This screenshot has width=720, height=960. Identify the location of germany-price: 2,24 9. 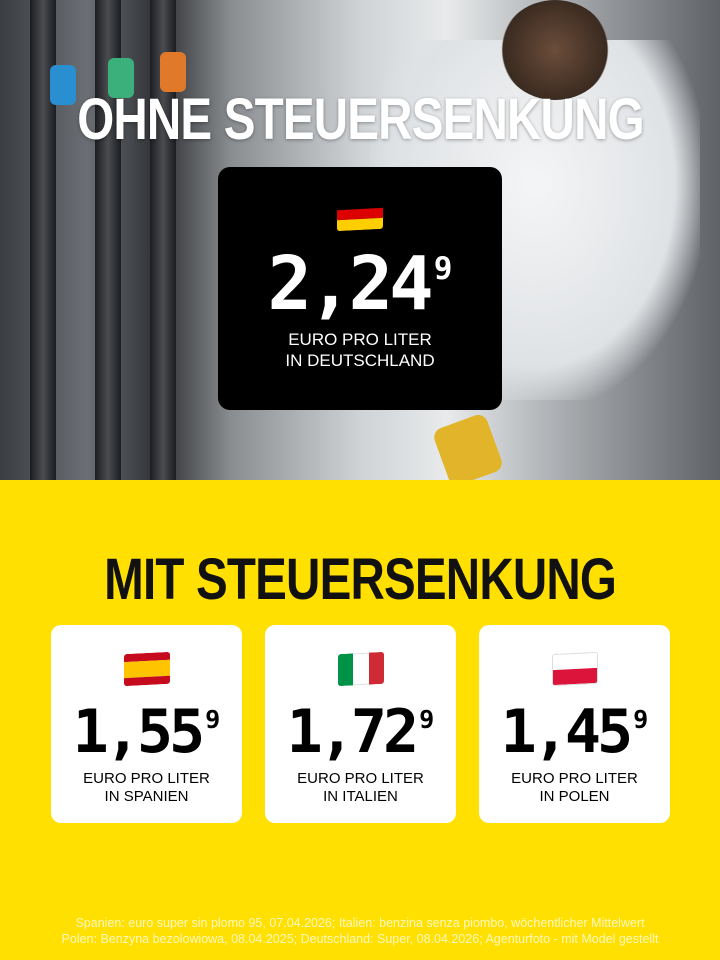
(360, 284).